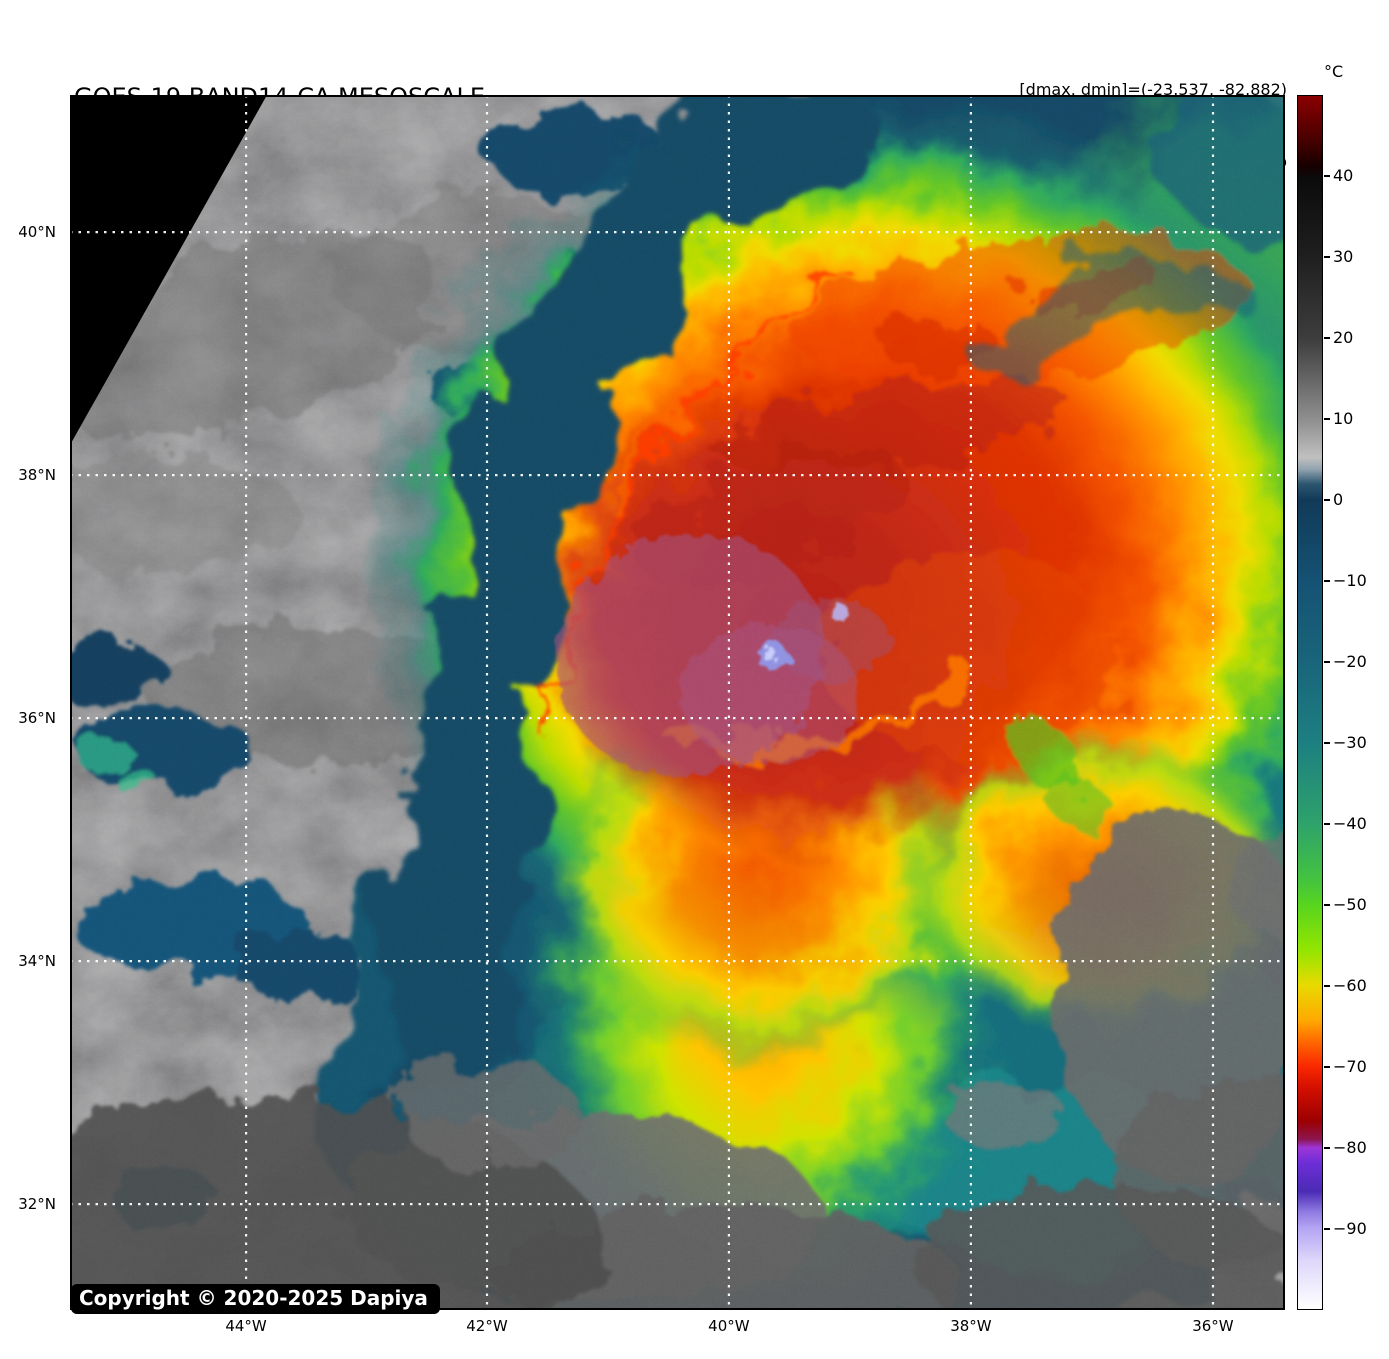 This screenshot has height=1359, width=1389. I want to click on latitude-axis: 40°N 38°N 36°N 34°N 32°N, so click(31, 702).